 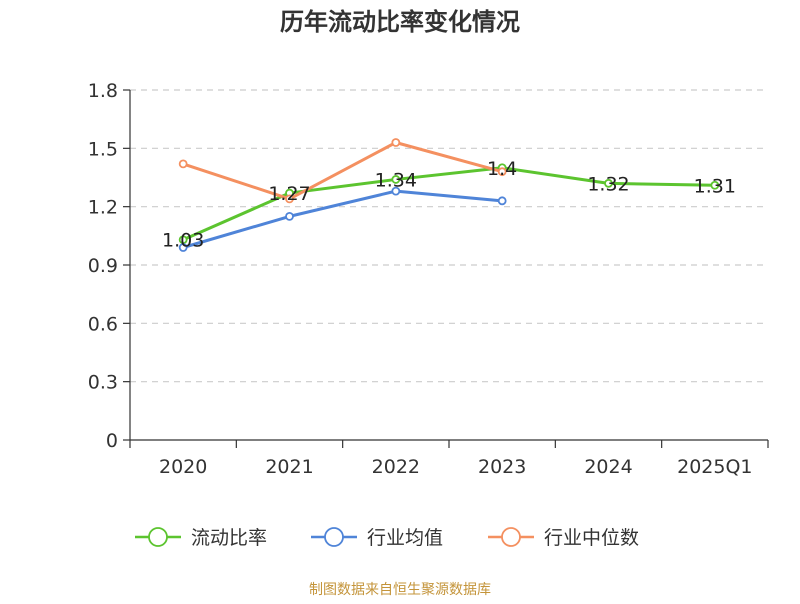 What do you see at coordinates (591, 538) in the screenshot?
I see `legend-label-2: 行业中位数` at bounding box center [591, 538].